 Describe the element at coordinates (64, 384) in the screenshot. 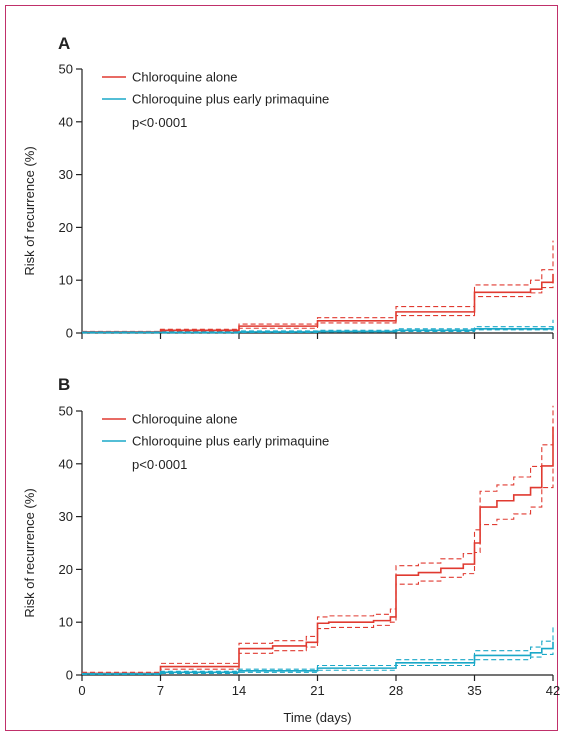

I see `panel-label: B` at that location.